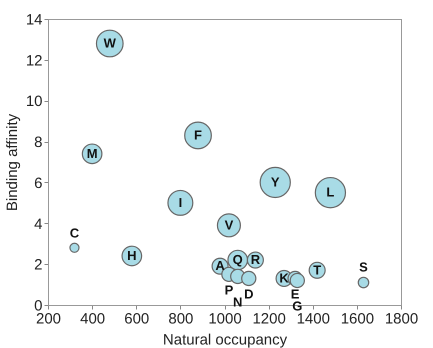 This screenshot has height=348, width=433. What do you see at coordinates (225, 340) in the screenshot?
I see `x-axis-title: Natural occupancy` at bounding box center [225, 340].